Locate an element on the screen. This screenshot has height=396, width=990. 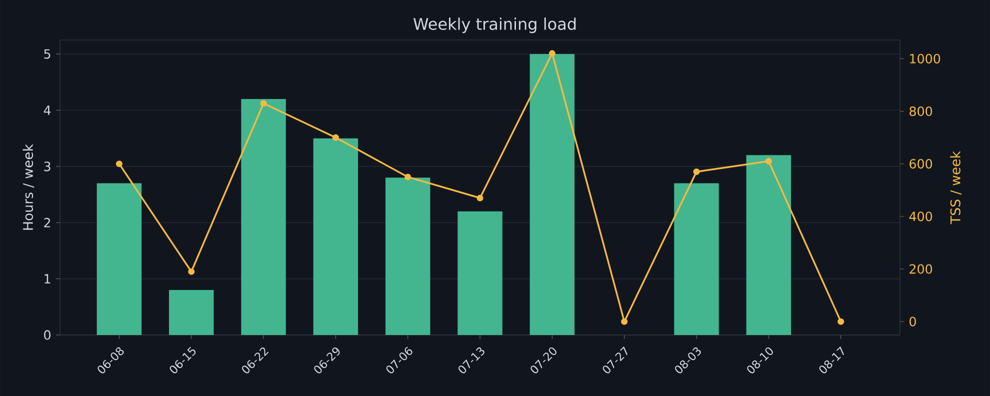
y-tick-label: 2 is located at coordinates (47, 223).